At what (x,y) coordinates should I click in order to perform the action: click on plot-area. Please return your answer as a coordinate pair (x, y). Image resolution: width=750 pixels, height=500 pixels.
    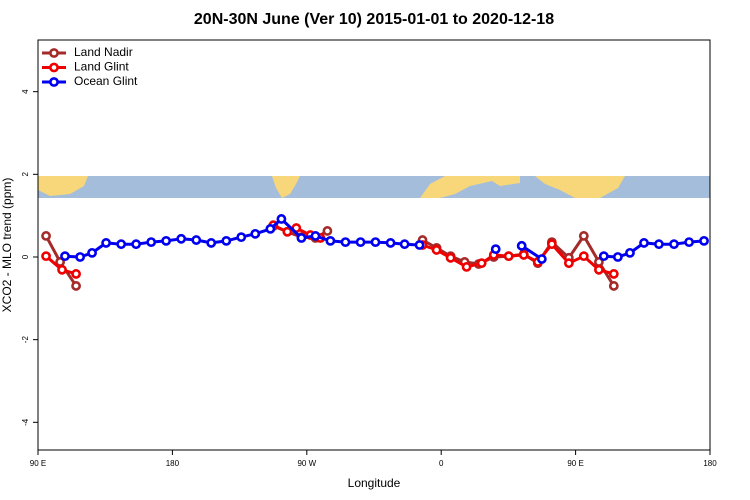
    Looking at the image, I should click on (375, 252).